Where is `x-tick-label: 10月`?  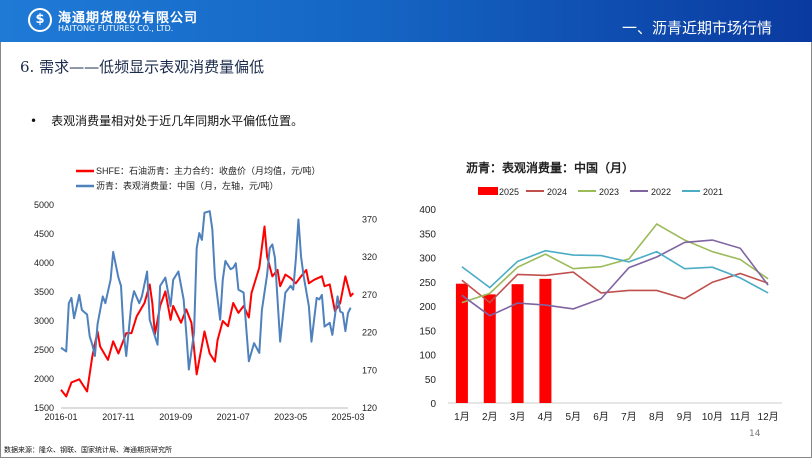
x-tick-label: 10月 is located at coordinates (712, 417).